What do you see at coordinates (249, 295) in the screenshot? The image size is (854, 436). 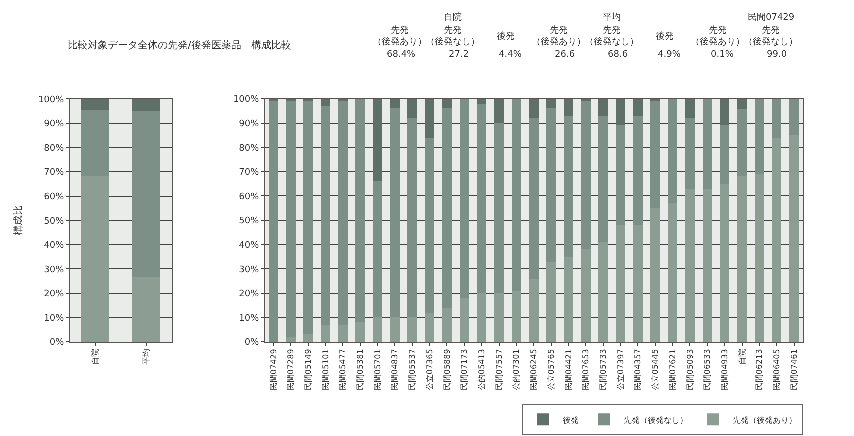 I see `y-tick-label: 20%` at bounding box center [249, 295].